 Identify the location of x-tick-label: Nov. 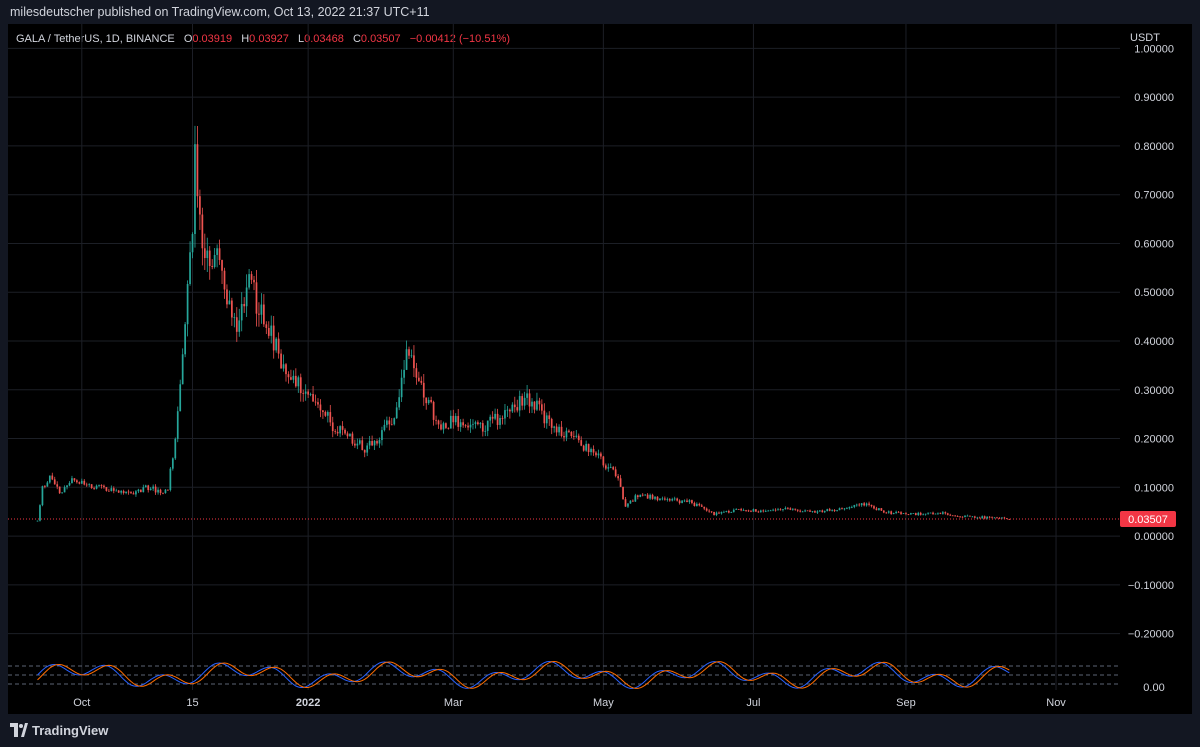
(1056, 703).